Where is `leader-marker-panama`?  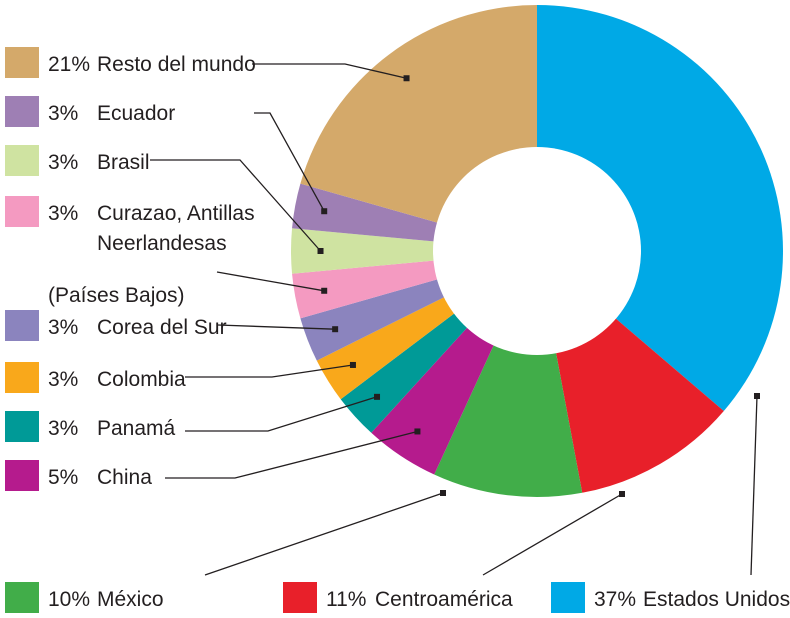
leader-marker-panama is located at coordinates (377, 396).